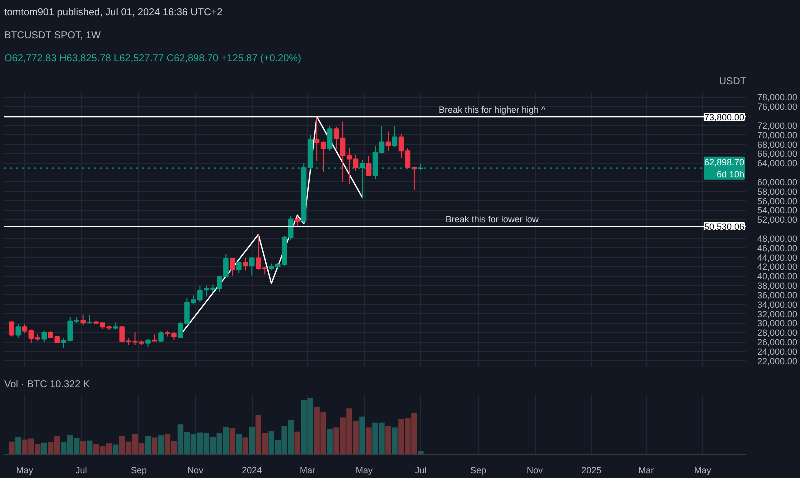 The image size is (800, 478). I want to click on y-tick-label: 78,000.00, so click(778, 97).